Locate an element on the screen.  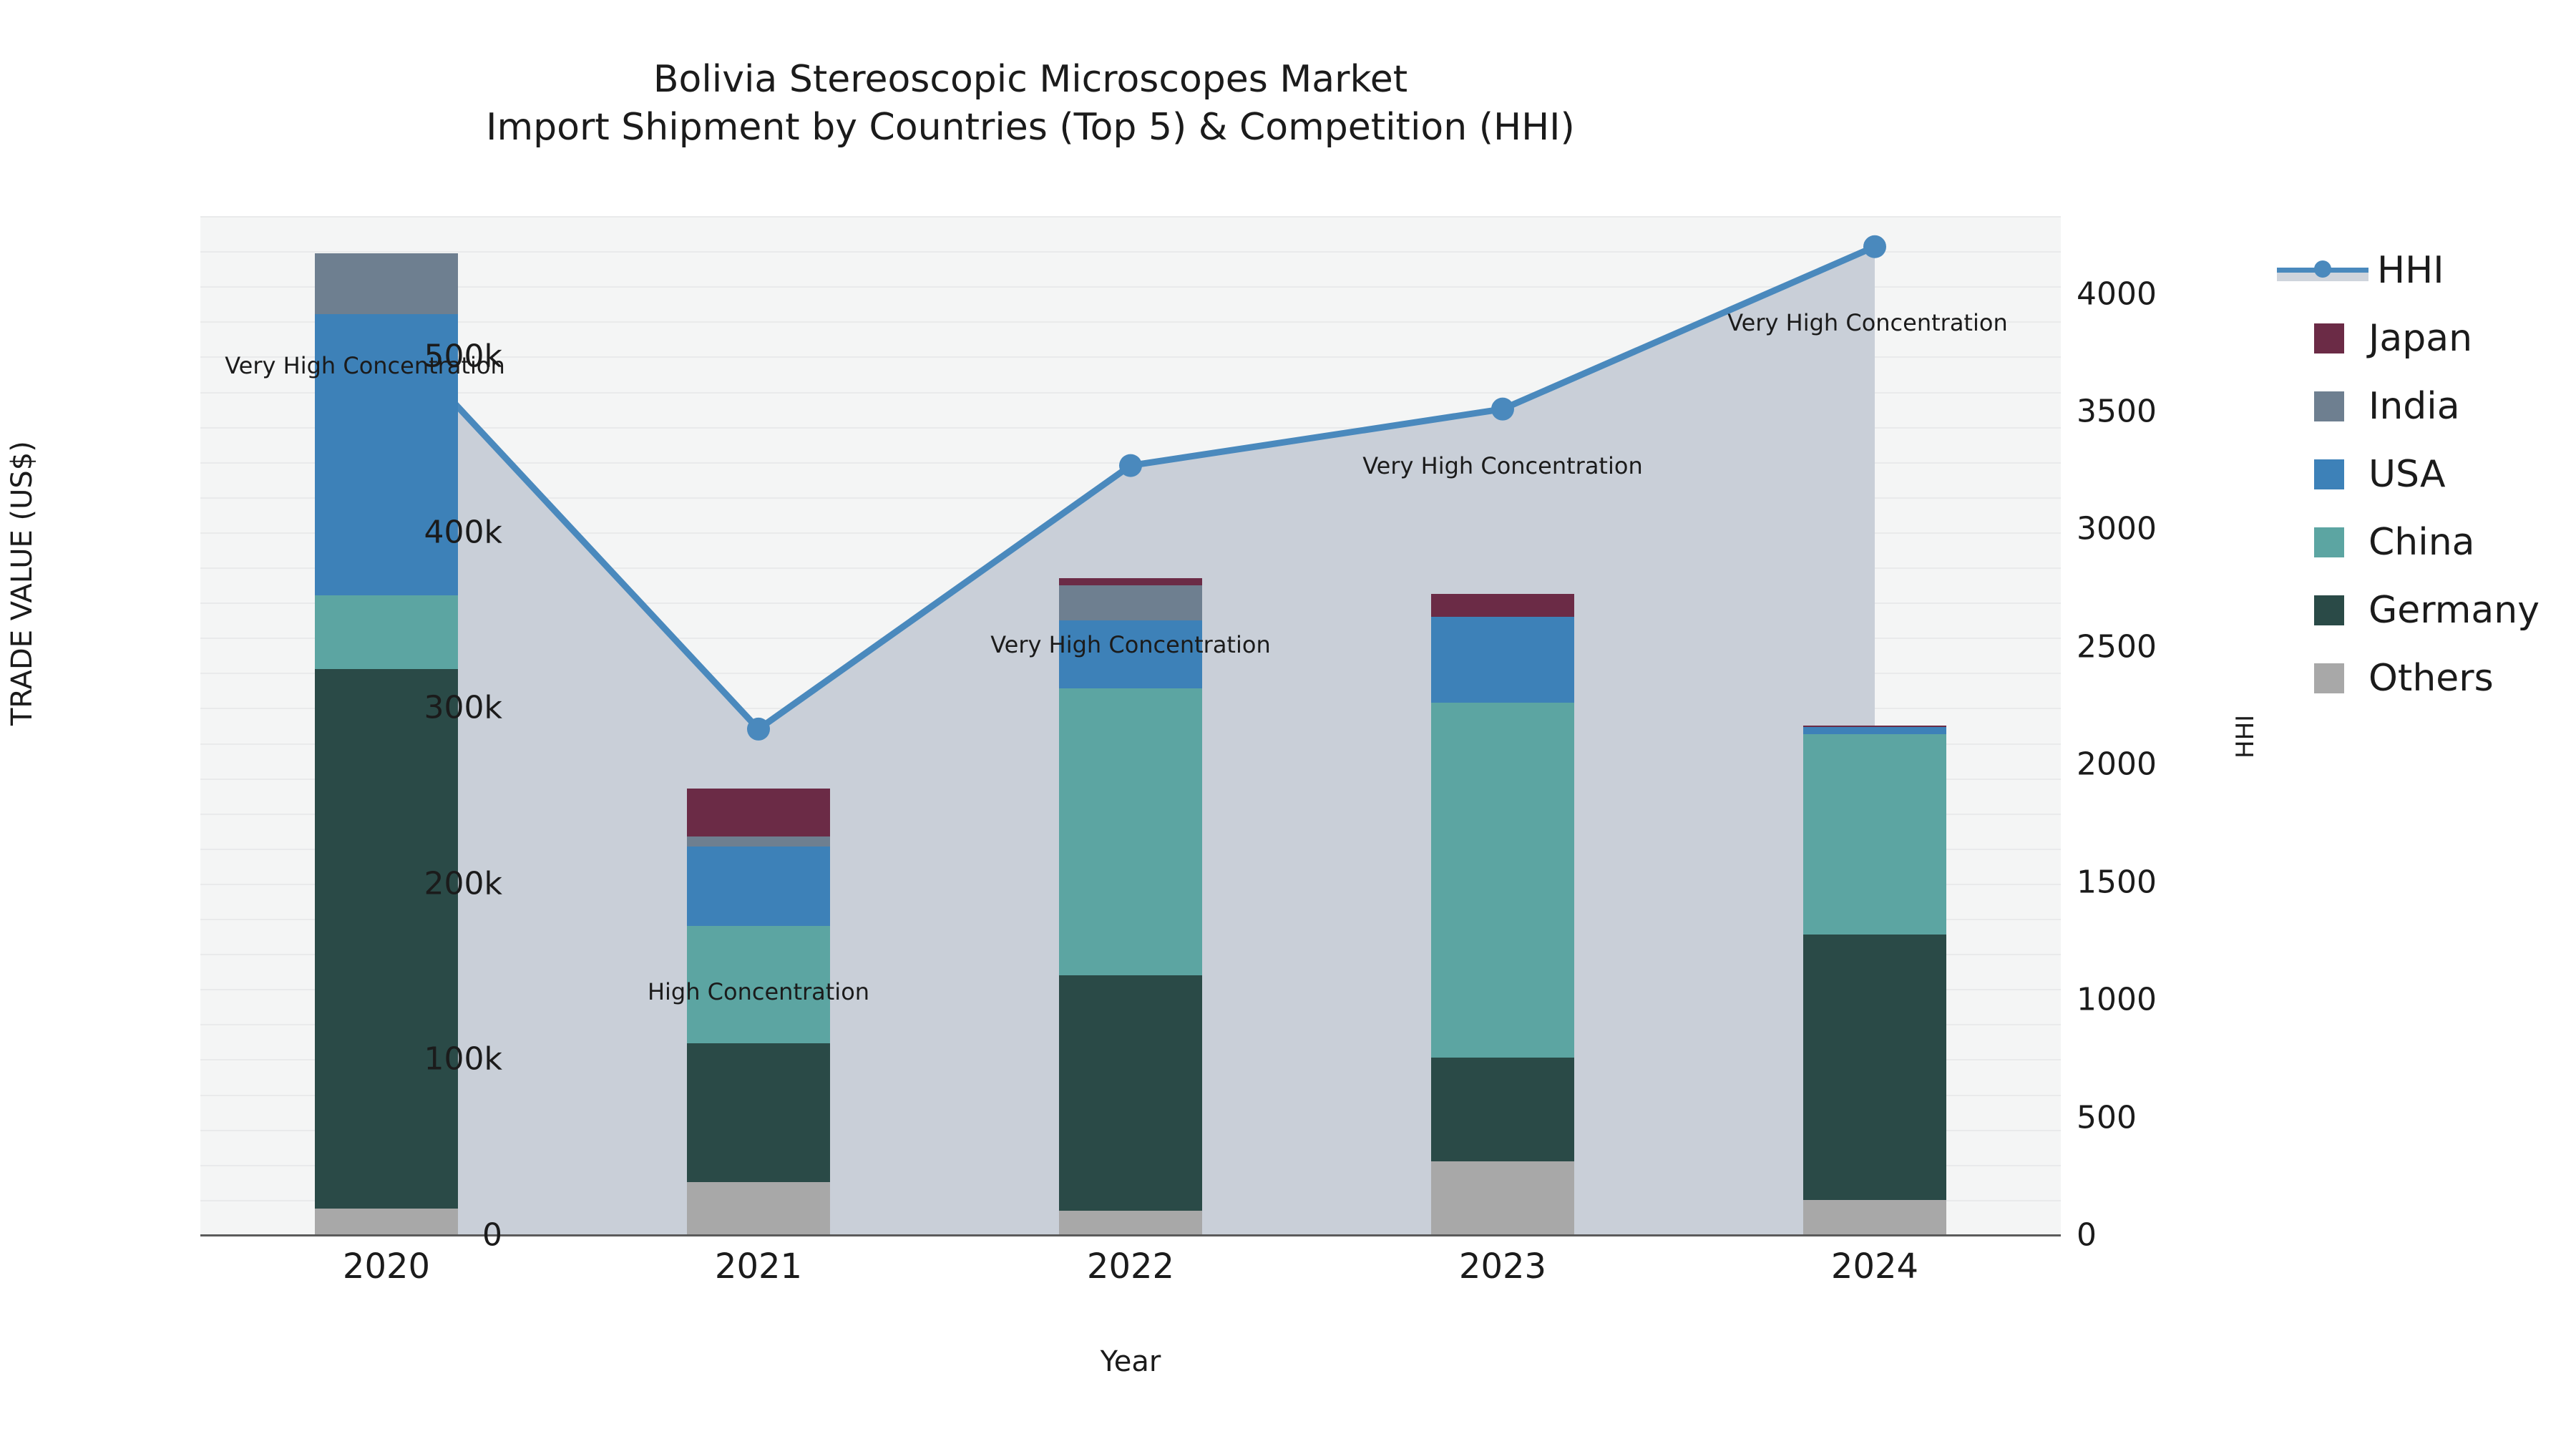
legend-label: USA is located at coordinates (2407, 474).